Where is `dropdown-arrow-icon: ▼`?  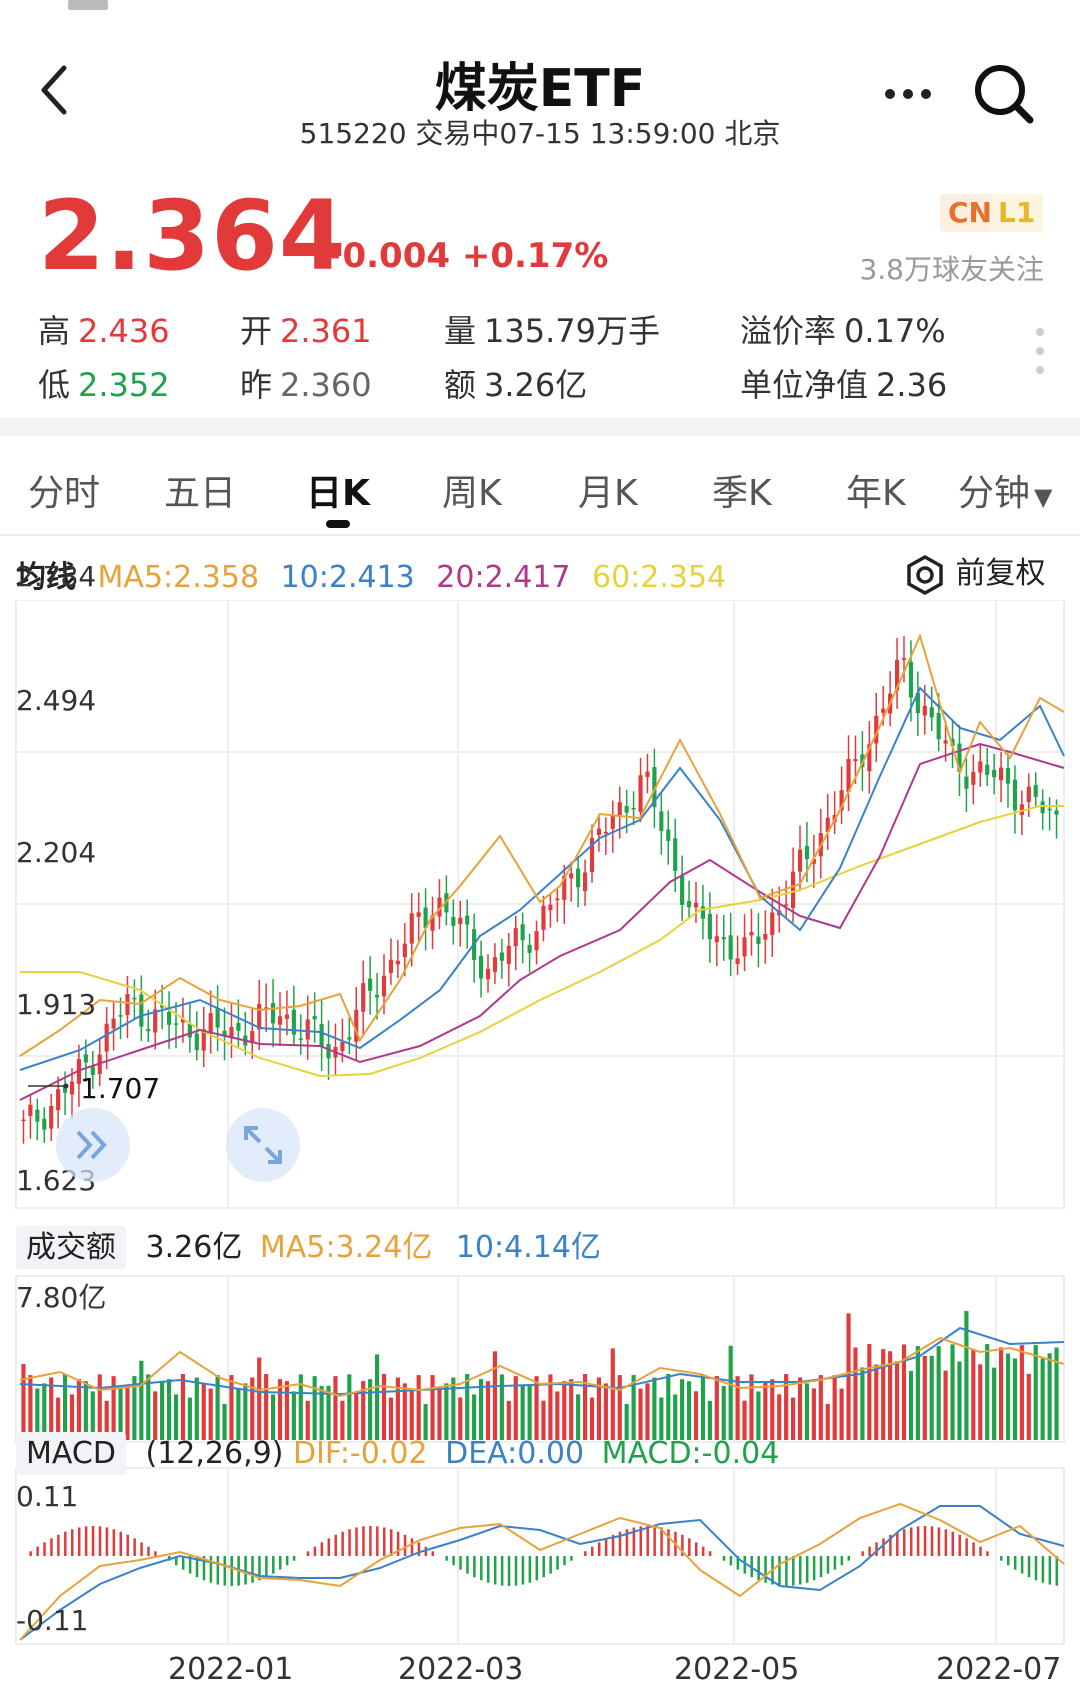 dropdown-arrow-icon: ▼ is located at coordinates (1043, 497).